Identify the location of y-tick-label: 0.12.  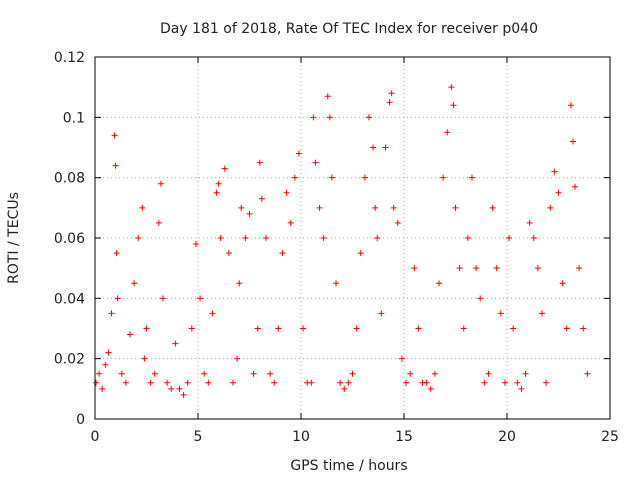
(69, 58).